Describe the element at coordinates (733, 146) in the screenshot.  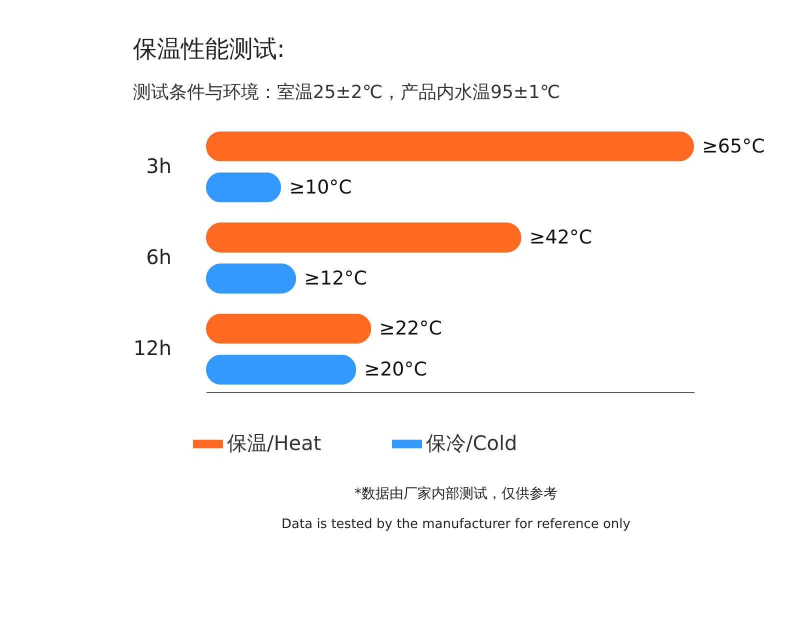
I see `data-label: ≥65°C` at that location.